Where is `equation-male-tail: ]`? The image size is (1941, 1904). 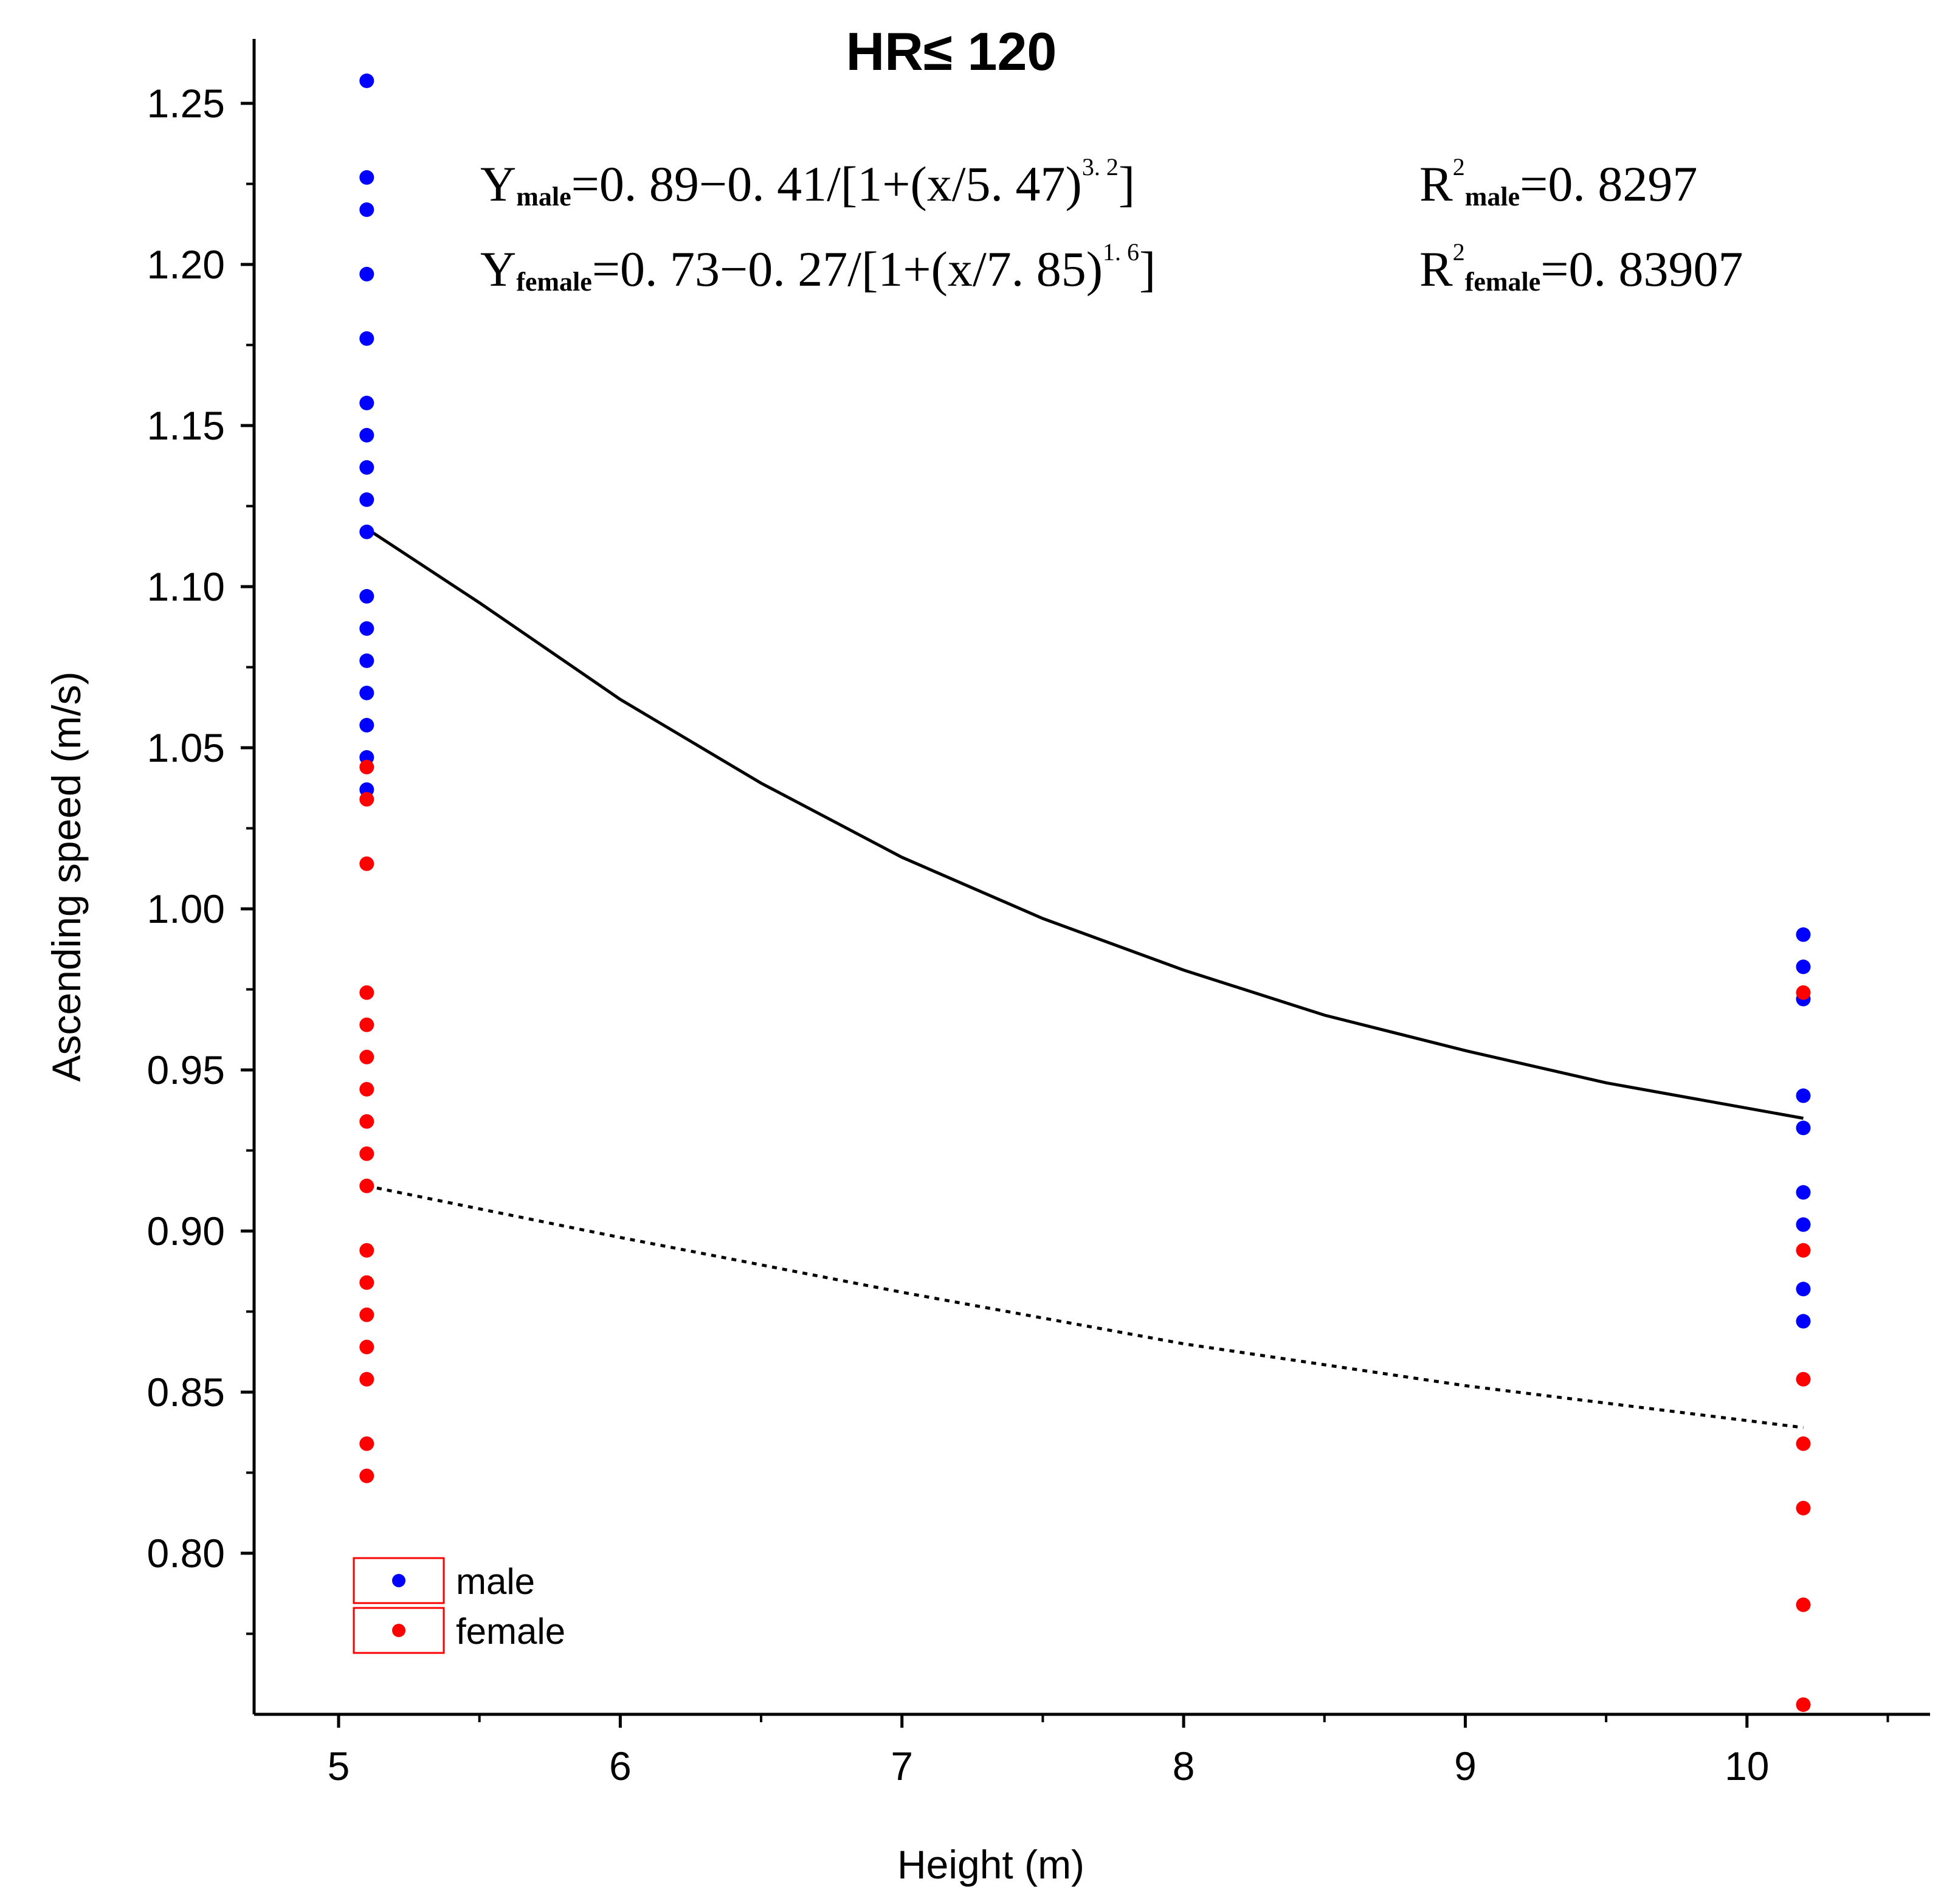 equation-male-tail: ] is located at coordinates (1127, 184).